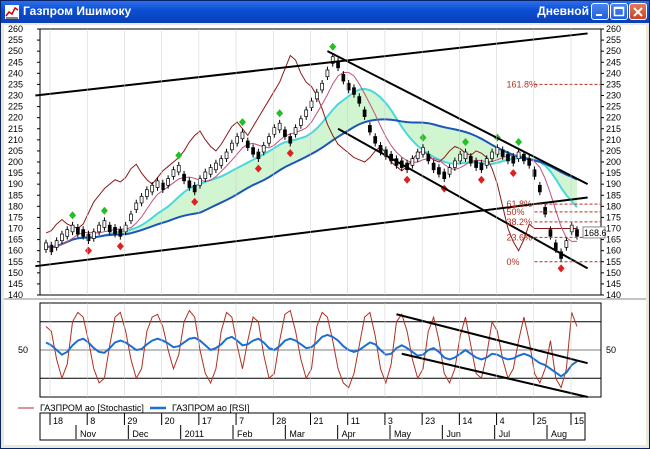  What do you see at coordinates (349, 434) in the screenshot?
I see `month-label: Apr` at bounding box center [349, 434].